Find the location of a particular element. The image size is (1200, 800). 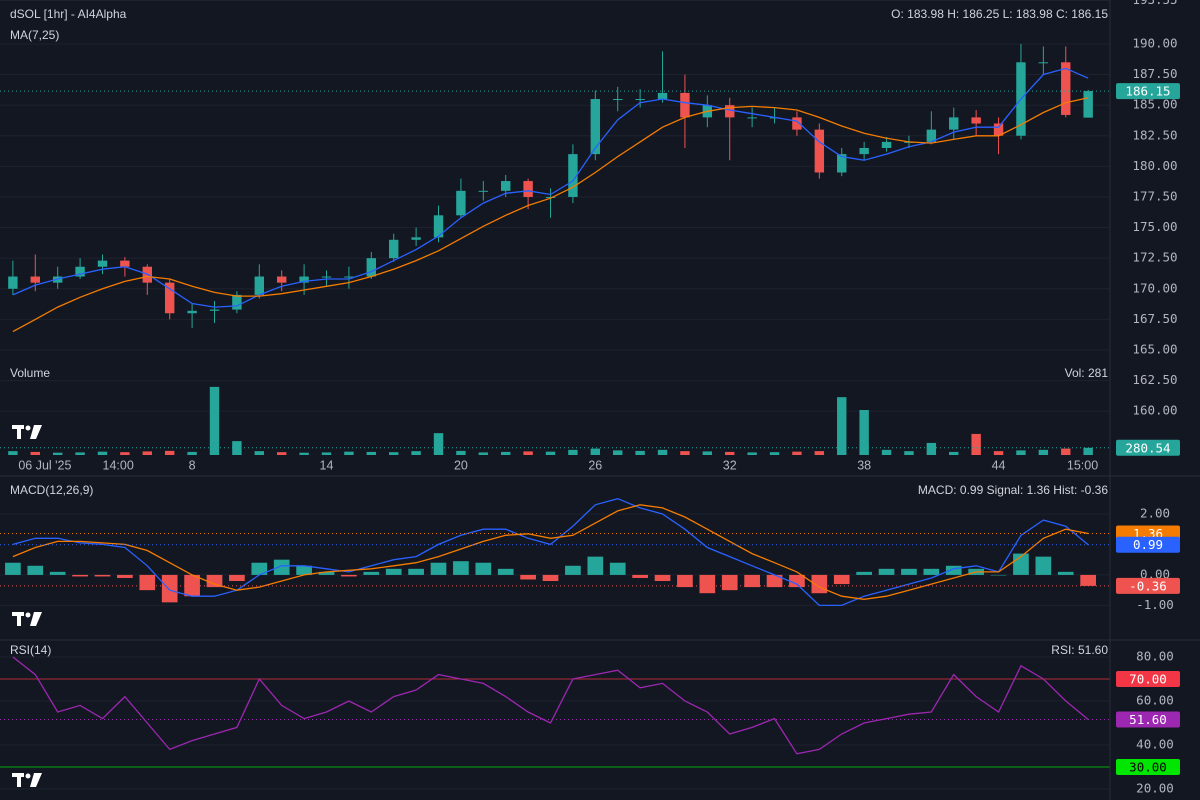

rsi-last-box is located at coordinates (1148, 719).